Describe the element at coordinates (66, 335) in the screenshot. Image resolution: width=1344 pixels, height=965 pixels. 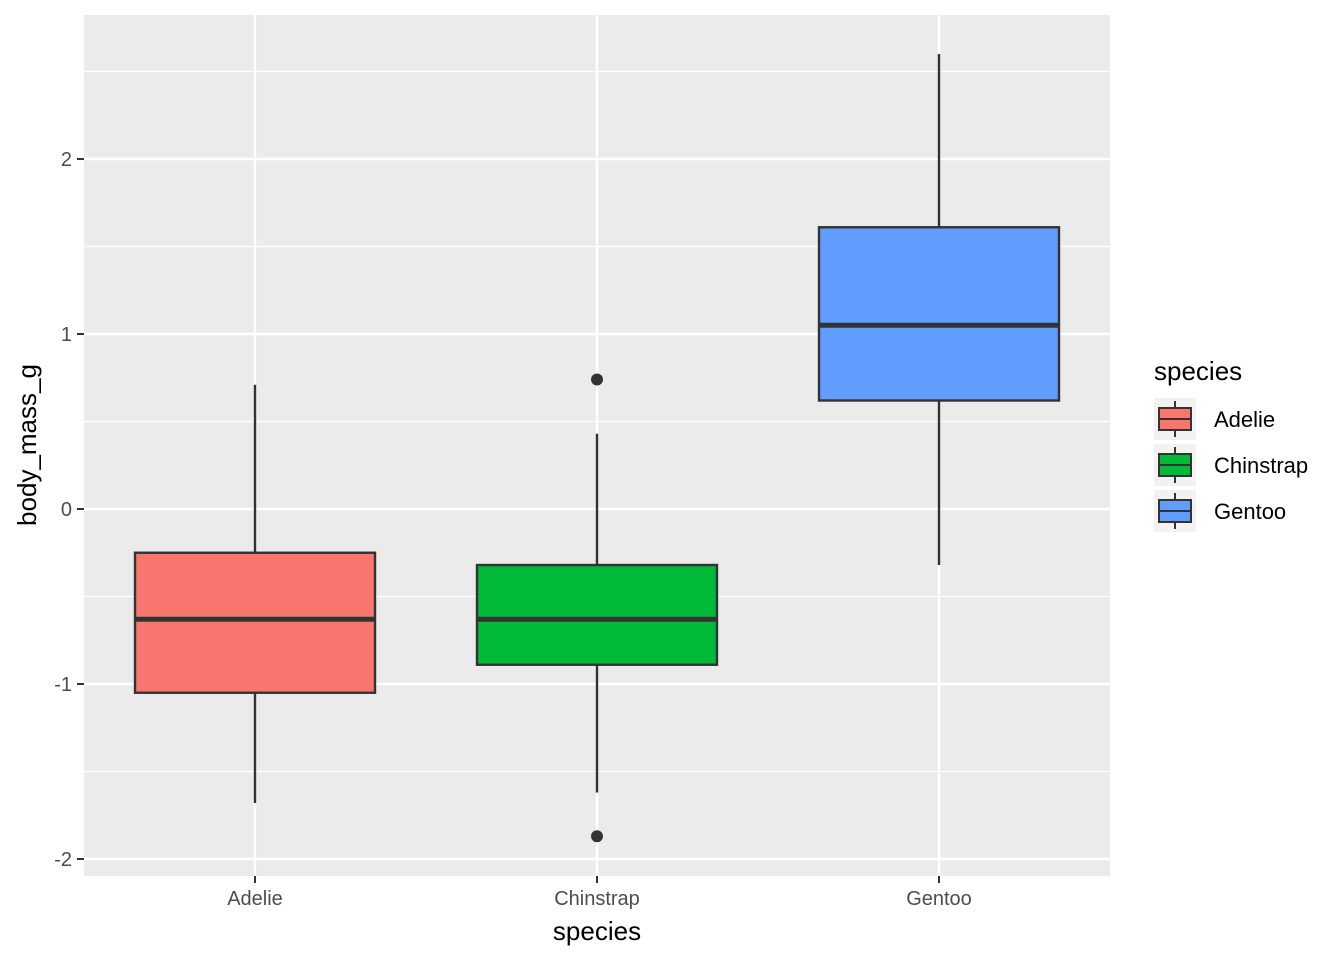
I see `y-tick-label: 1` at that location.